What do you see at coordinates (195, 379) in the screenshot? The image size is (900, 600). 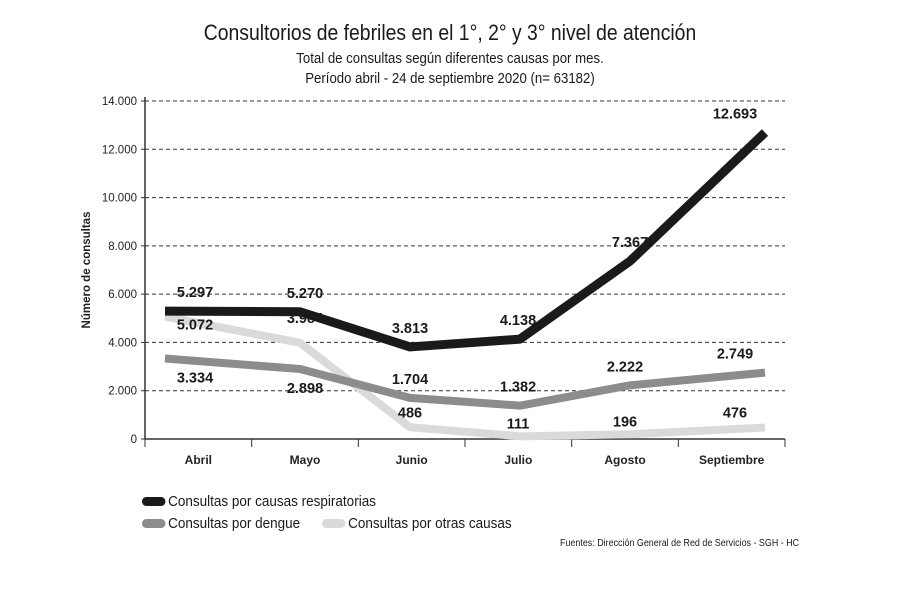 I see `data-label: 3.334` at bounding box center [195, 379].